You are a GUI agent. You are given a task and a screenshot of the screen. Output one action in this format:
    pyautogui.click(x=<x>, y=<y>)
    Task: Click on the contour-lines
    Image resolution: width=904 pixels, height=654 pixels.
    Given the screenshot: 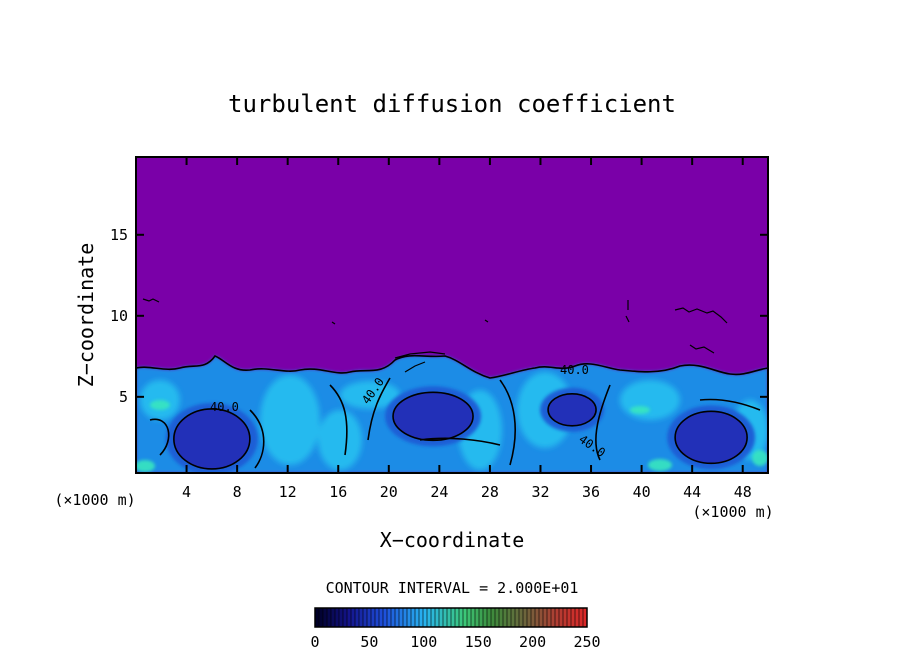 What is the action you would take?
    pyautogui.click(x=452, y=411)
    